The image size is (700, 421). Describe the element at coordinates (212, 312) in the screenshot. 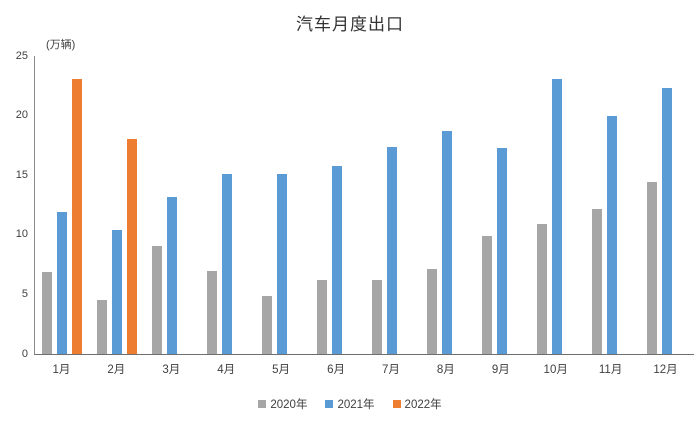

I see `bar-2020年-4月` at that location.